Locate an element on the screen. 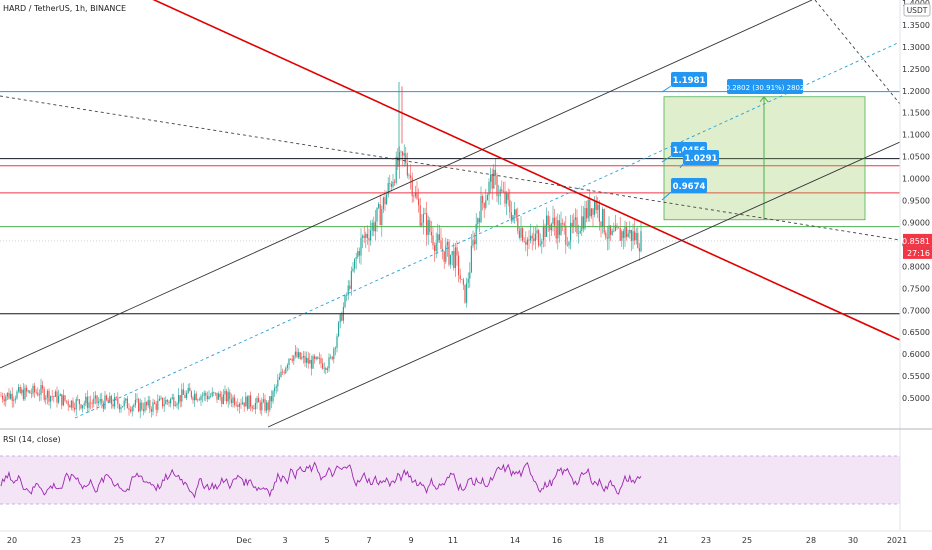 The width and height of the screenshot is (932, 550). x-tick-label: 23 is located at coordinates (76, 540).